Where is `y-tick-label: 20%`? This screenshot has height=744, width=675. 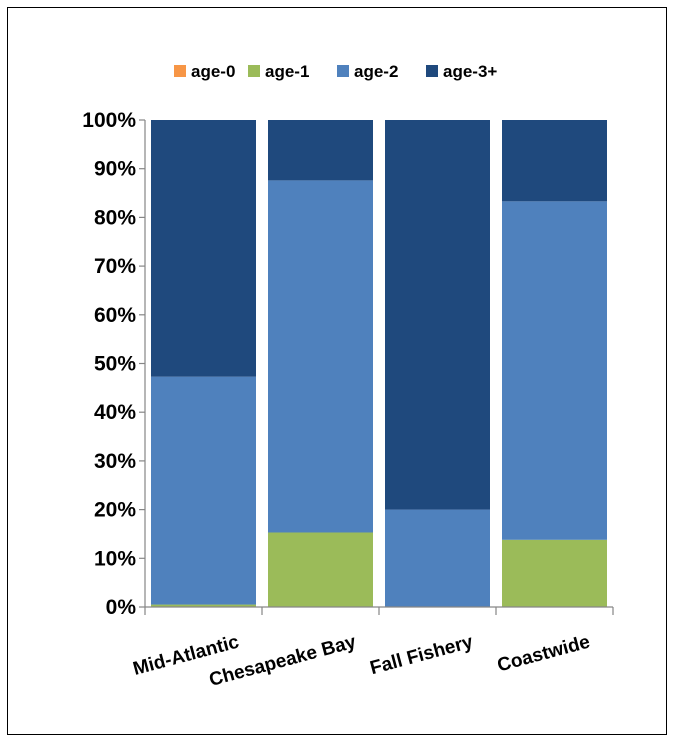
y-tick-label: 20% is located at coordinates (115, 510).